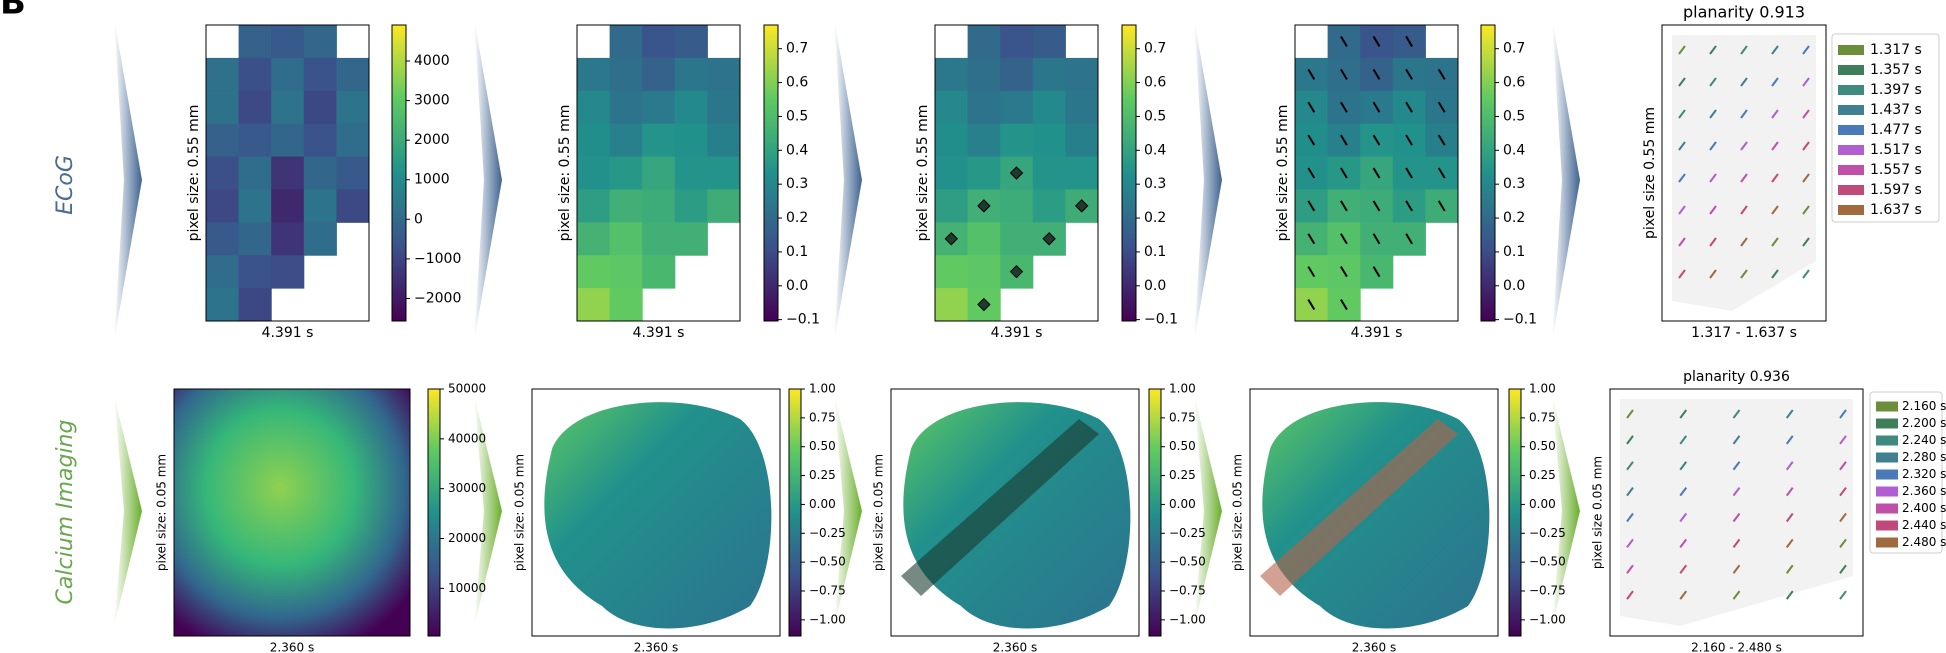  What do you see at coordinates (1896, 90) in the screenshot?
I see `legend-label: 1.397 s` at bounding box center [1896, 90].